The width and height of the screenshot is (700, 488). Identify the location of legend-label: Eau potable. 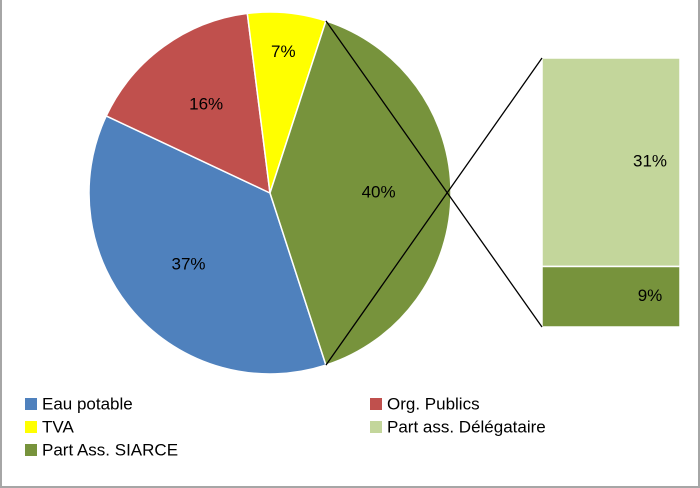
(87, 403).